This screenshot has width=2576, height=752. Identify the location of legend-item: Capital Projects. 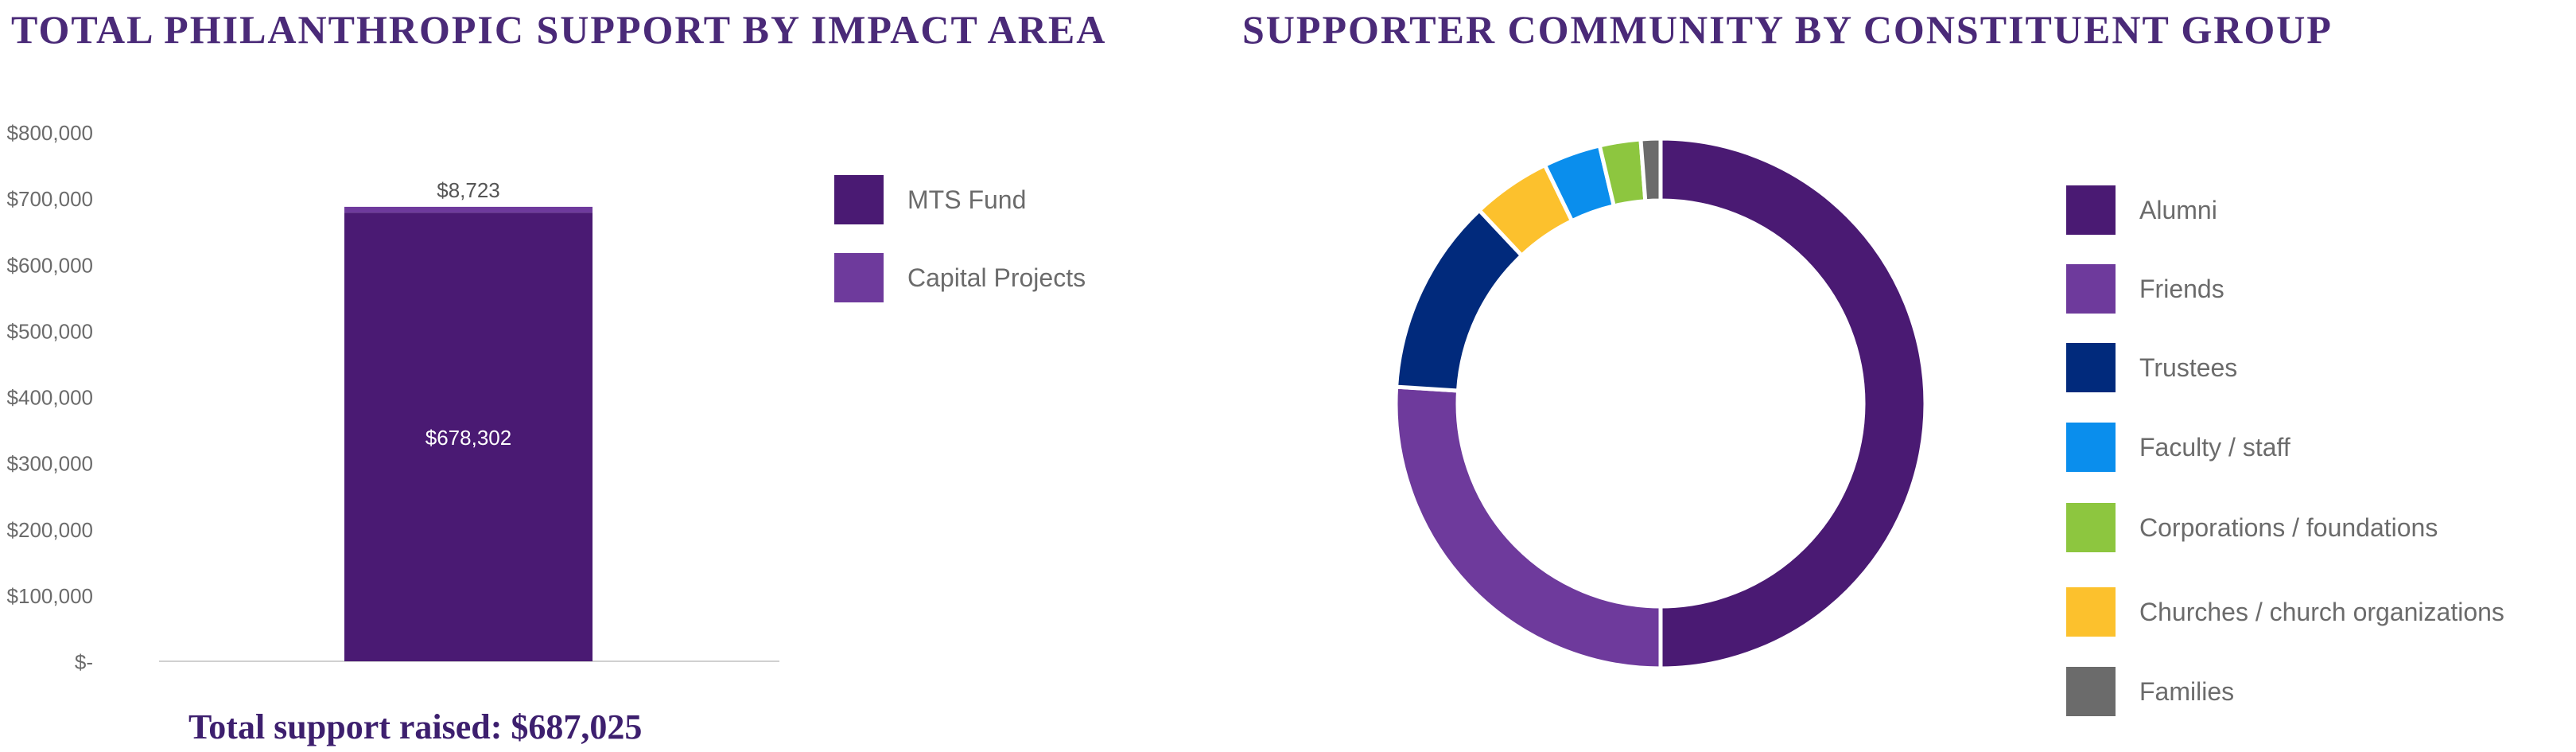
(960, 277).